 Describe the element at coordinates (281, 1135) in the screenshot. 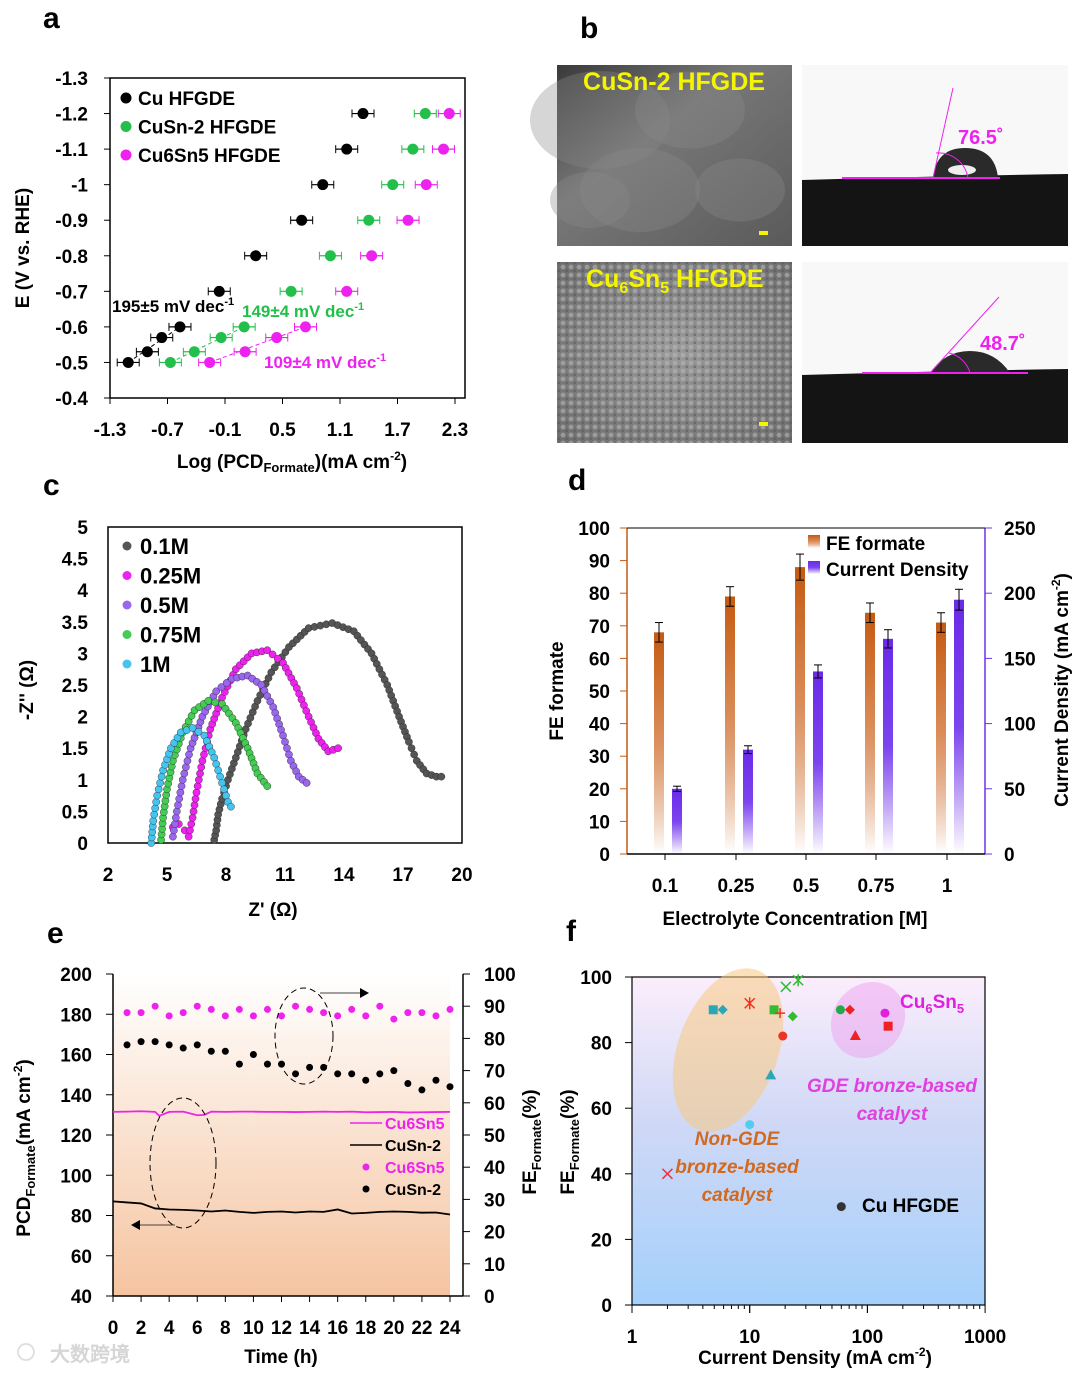

I see `plot-area-e` at that location.